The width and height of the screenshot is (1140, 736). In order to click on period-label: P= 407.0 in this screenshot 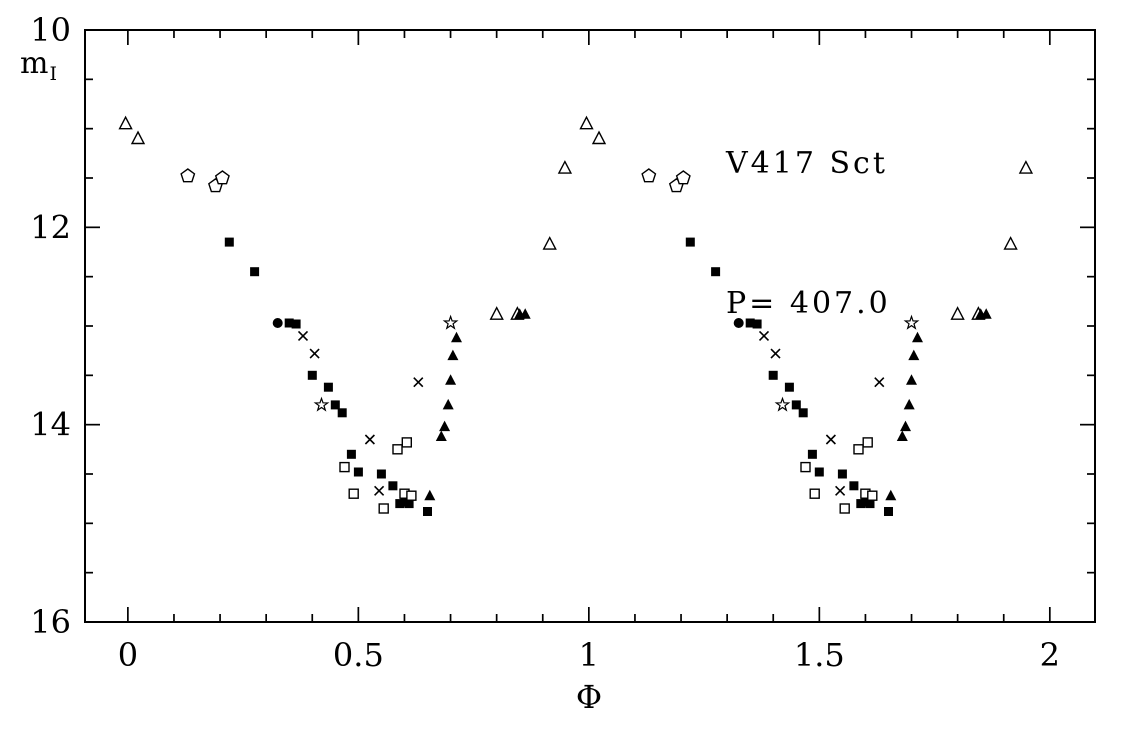, I will do `click(808, 303)`.